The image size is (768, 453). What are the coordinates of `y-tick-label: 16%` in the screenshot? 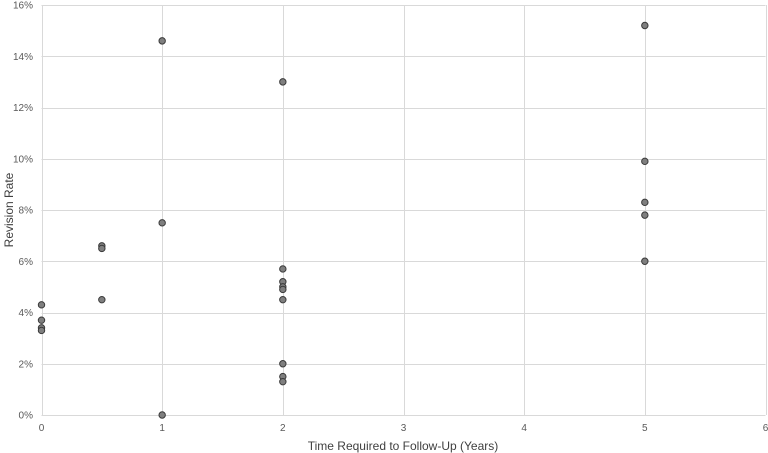 It's located at (23, 6).